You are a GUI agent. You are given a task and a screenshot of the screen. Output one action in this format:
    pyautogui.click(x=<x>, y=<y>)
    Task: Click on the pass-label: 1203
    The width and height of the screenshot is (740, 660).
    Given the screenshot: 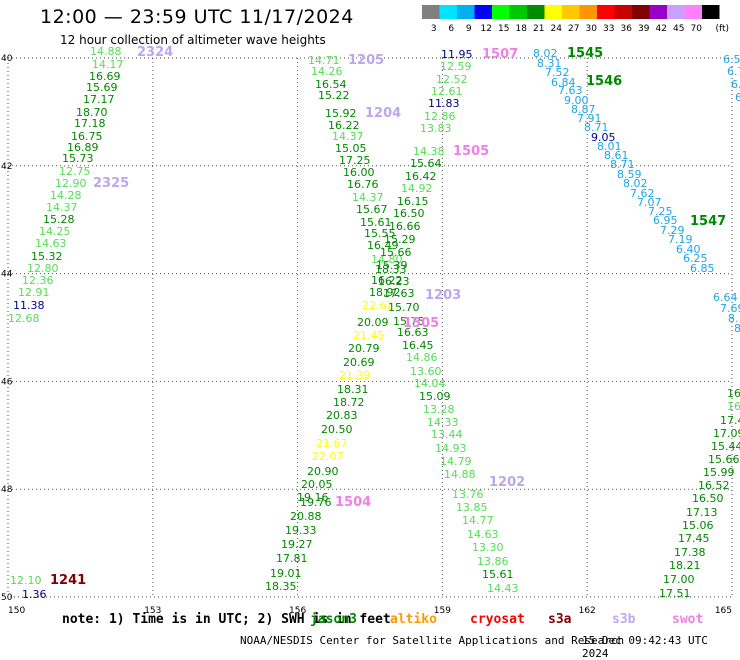 What is the action you would take?
    pyautogui.click(x=443, y=295)
    